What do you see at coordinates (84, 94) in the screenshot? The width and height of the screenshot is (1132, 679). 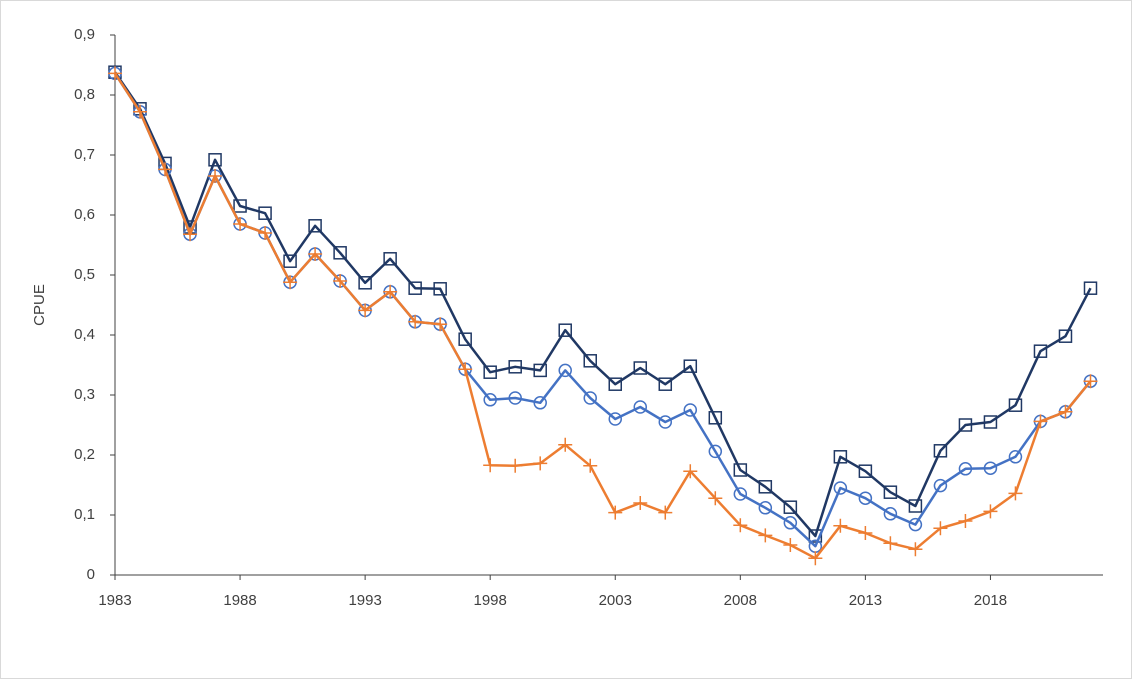 I see `y-tick-label: 0,8` at bounding box center [84, 94].